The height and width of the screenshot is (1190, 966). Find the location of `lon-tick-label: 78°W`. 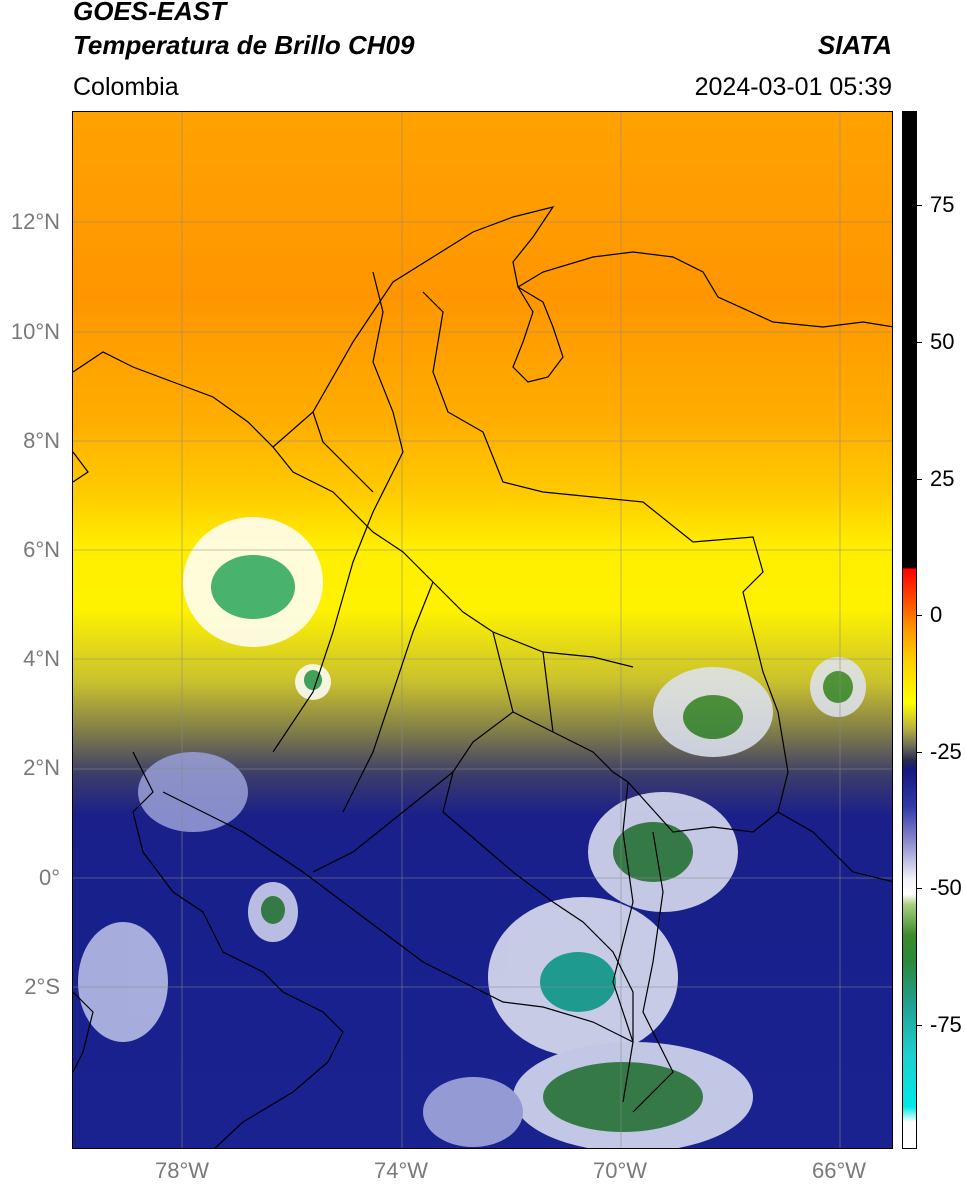

lon-tick-label: 78°W is located at coordinates (182, 1170).